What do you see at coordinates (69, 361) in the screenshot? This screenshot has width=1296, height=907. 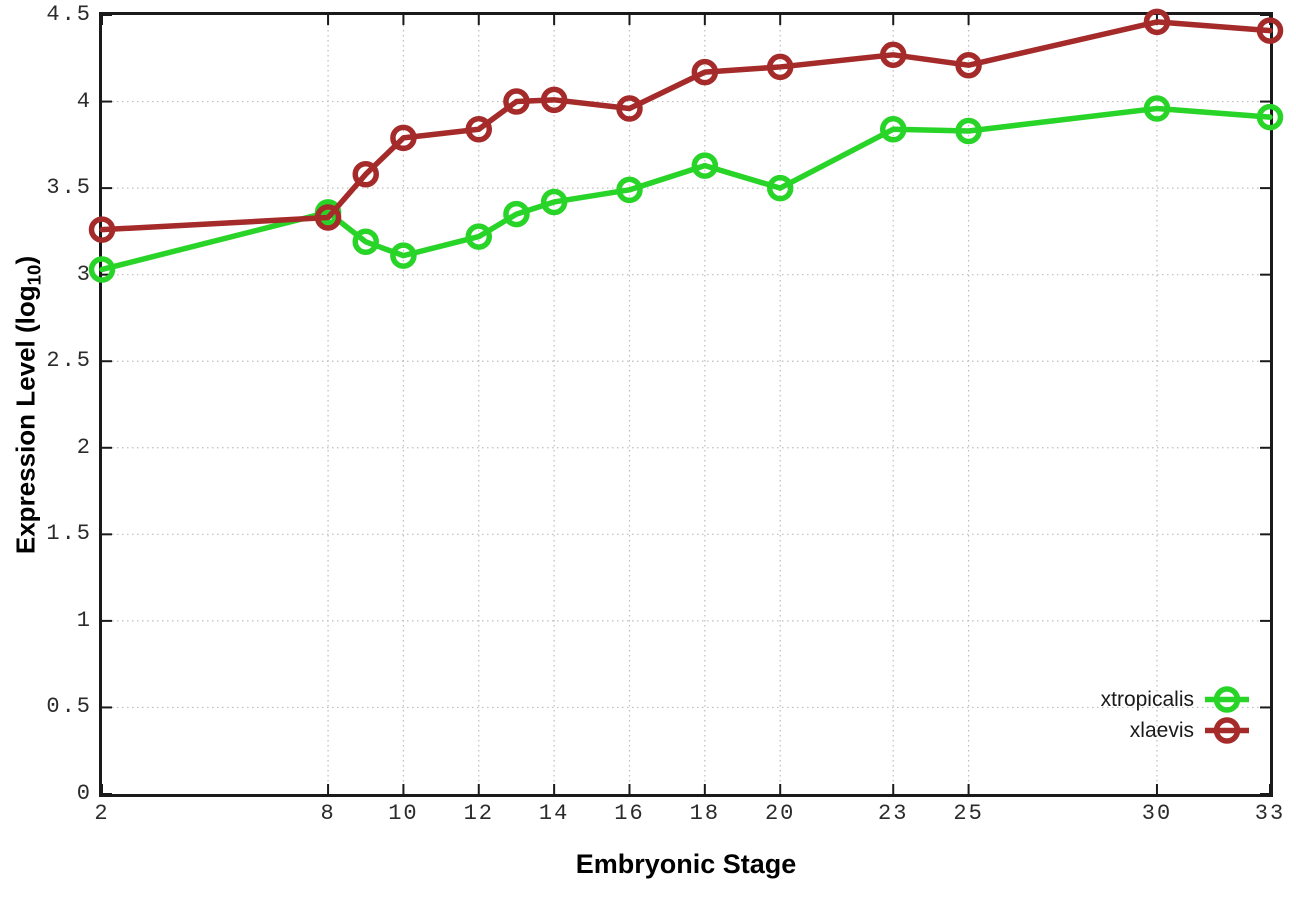 I see `y-tick-label: 2.5` at bounding box center [69, 361].